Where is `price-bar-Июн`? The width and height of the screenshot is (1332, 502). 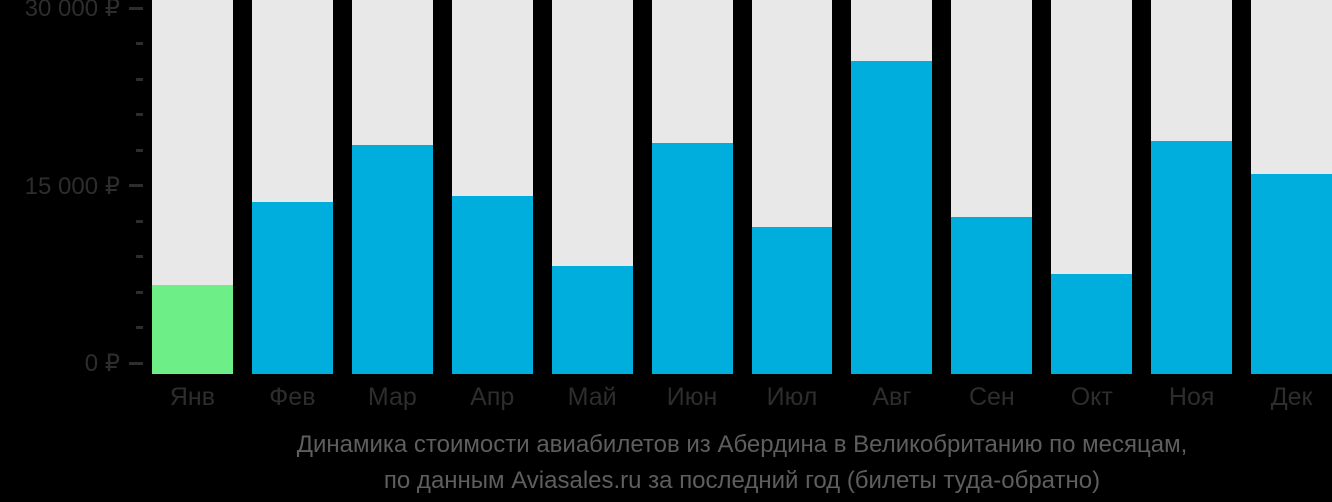
price-bar-Июн is located at coordinates (692, 258).